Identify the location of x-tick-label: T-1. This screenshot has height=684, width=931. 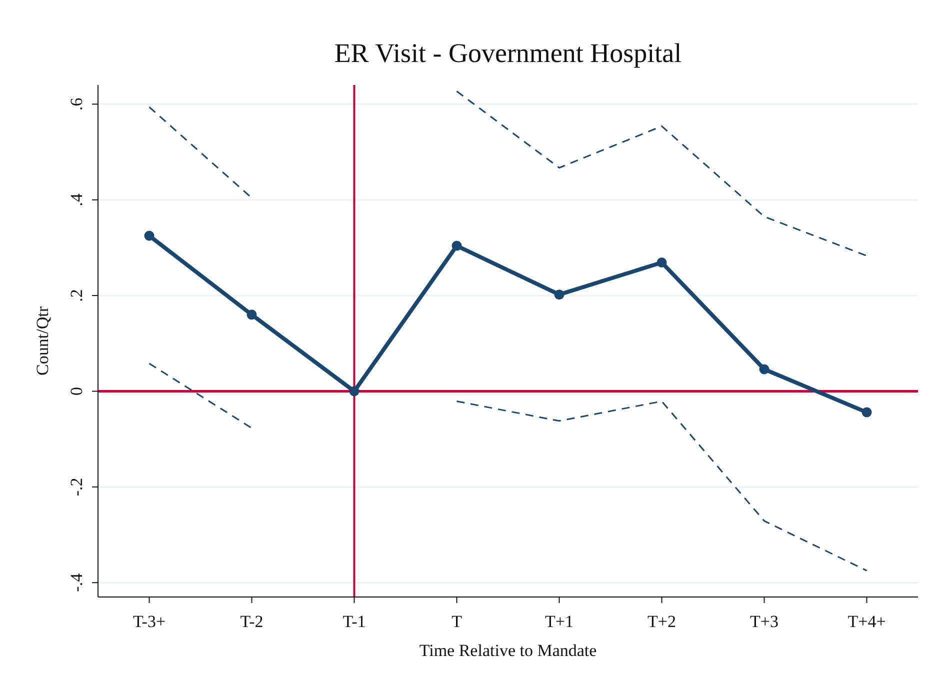
(354, 621).